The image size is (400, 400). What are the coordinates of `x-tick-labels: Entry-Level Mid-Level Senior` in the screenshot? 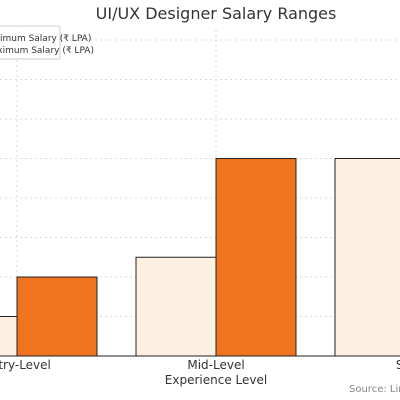 It's located at (200, 365).